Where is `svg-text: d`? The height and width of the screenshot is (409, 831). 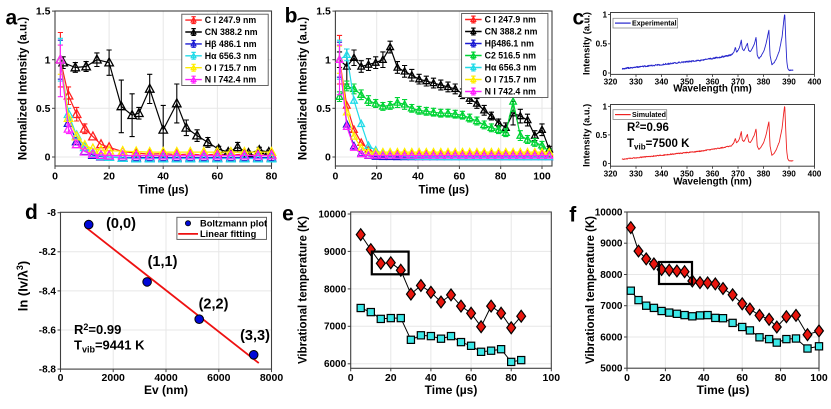
svg-text: d is located at coordinates (31, 212).